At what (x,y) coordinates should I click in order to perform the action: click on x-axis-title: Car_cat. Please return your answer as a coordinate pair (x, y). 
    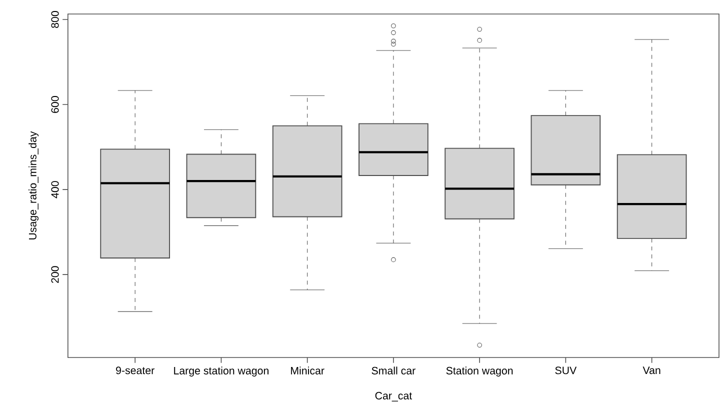
    Looking at the image, I should click on (393, 397).